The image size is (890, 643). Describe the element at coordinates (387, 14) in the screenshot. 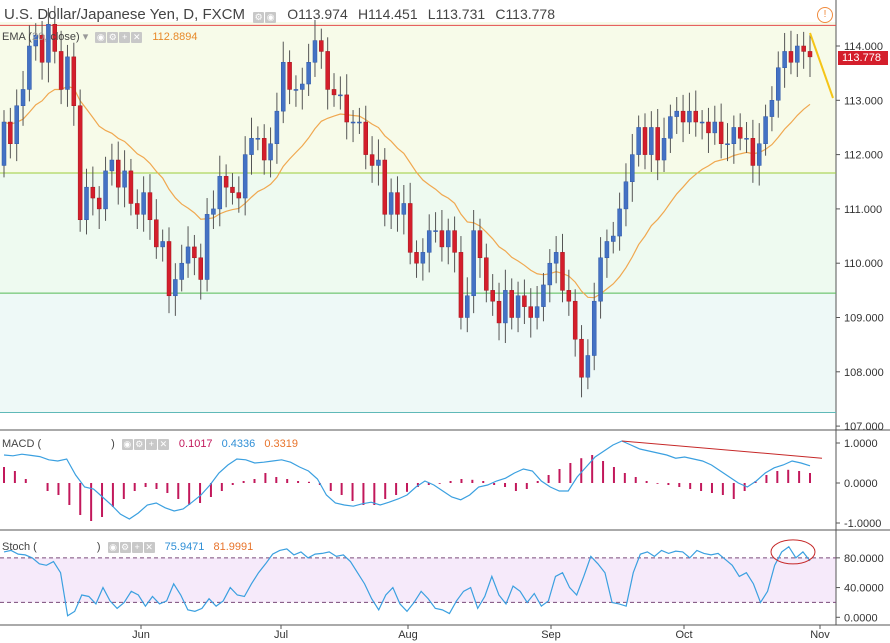

I see `high-value: H114.451` at that location.